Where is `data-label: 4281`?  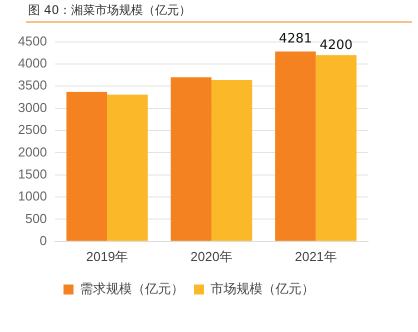 data-label: 4281 is located at coordinates (295, 38).